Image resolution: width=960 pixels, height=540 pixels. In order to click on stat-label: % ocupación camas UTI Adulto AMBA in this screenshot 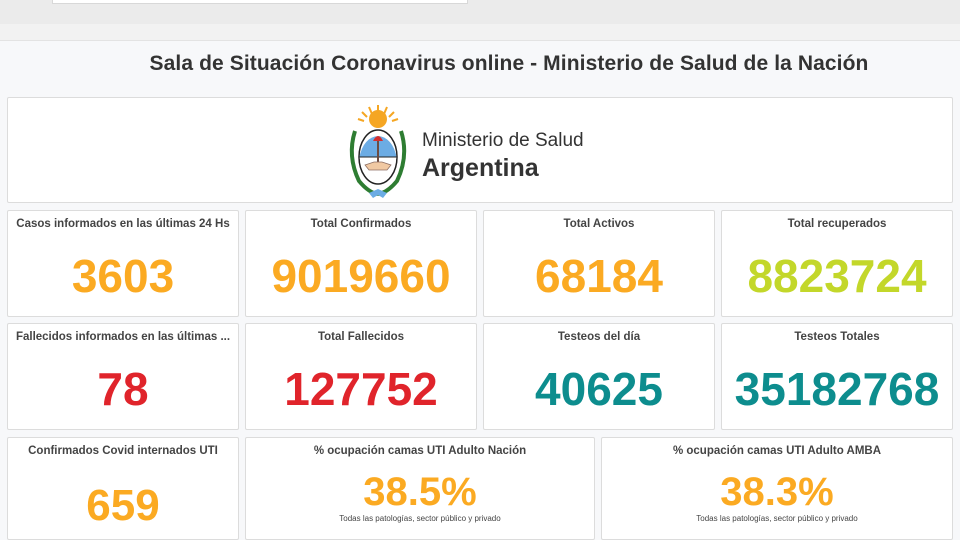, I will do `click(777, 451)`.